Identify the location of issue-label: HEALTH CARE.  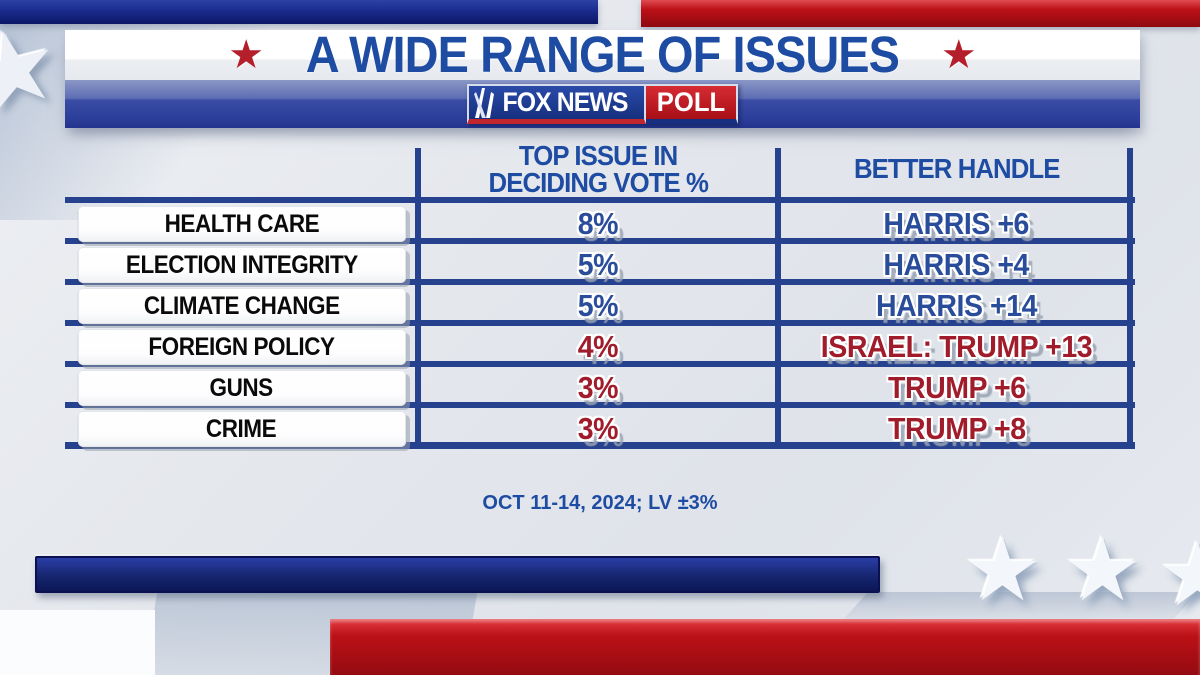
(241, 223).